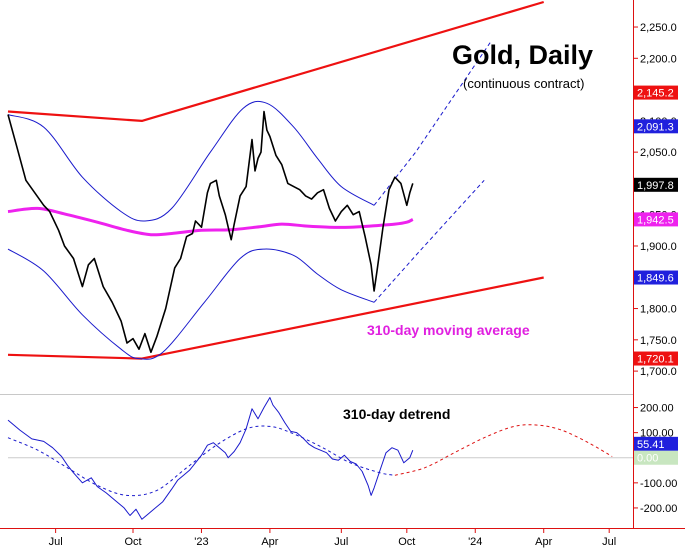  Describe the element at coordinates (191, 304) in the screenshot. I see `cycle-envelope-lower` at that location.